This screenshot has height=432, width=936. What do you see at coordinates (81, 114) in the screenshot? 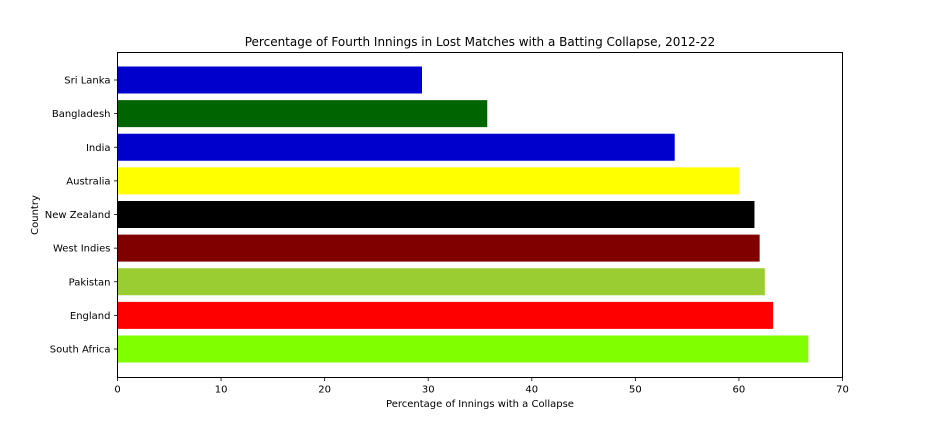
I see `y-tick-label-bangladesh: Bangladesh` at bounding box center [81, 114].